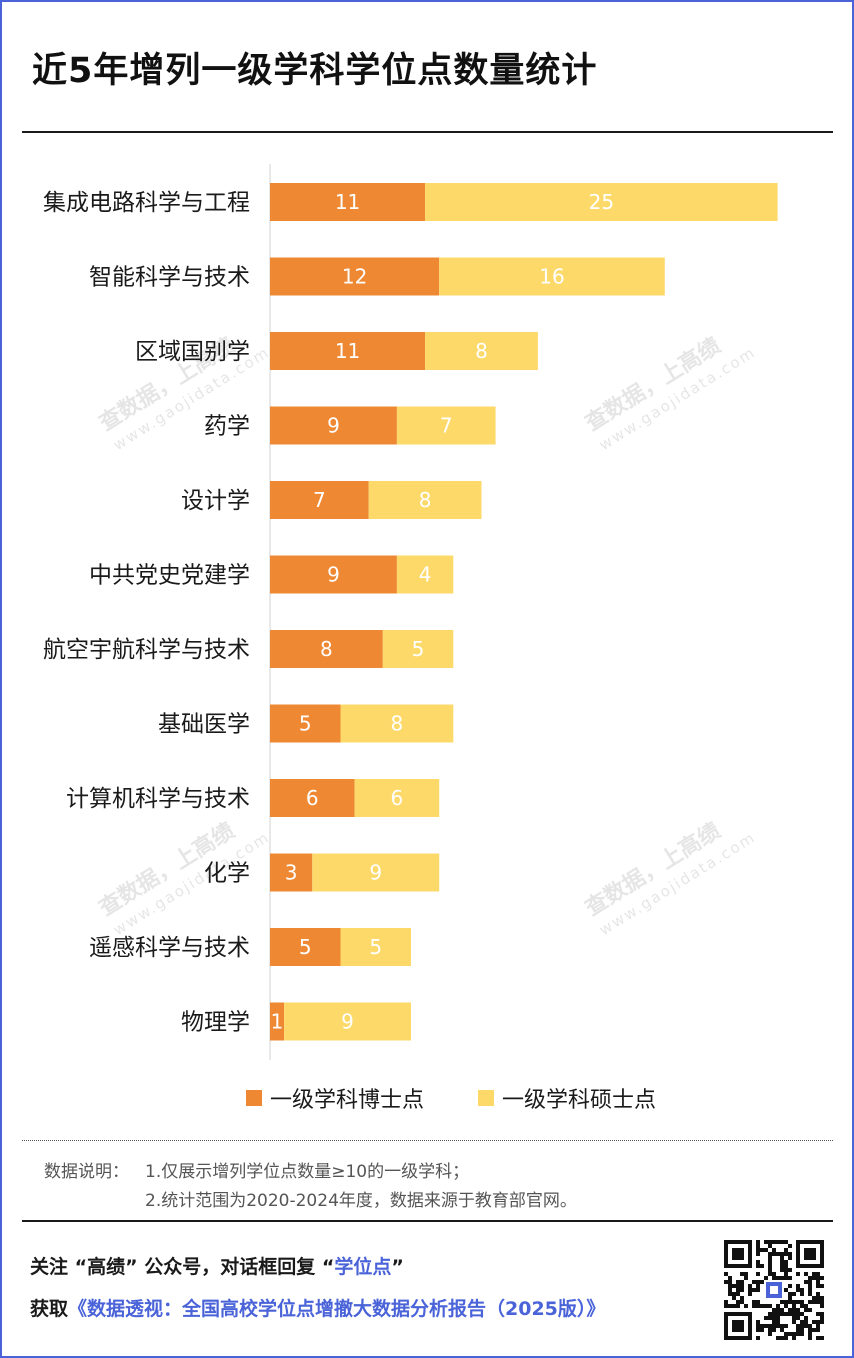 Image resolution: width=854 pixels, height=1358 pixels. What do you see at coordinates (215, 501) in the screenshot?
I see `category-label: 设计学` at bounding box center [215, 501].